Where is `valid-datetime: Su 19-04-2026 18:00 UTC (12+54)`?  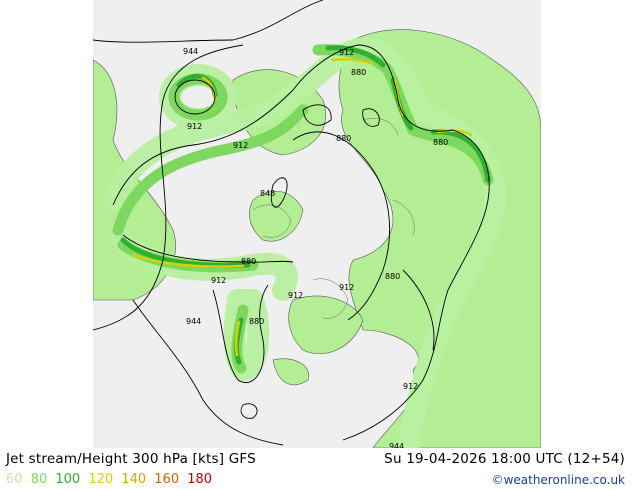 valid-datetime: Su 19-04-2026 18:00 UTC (12+54) is located at coordinates (504, 459).